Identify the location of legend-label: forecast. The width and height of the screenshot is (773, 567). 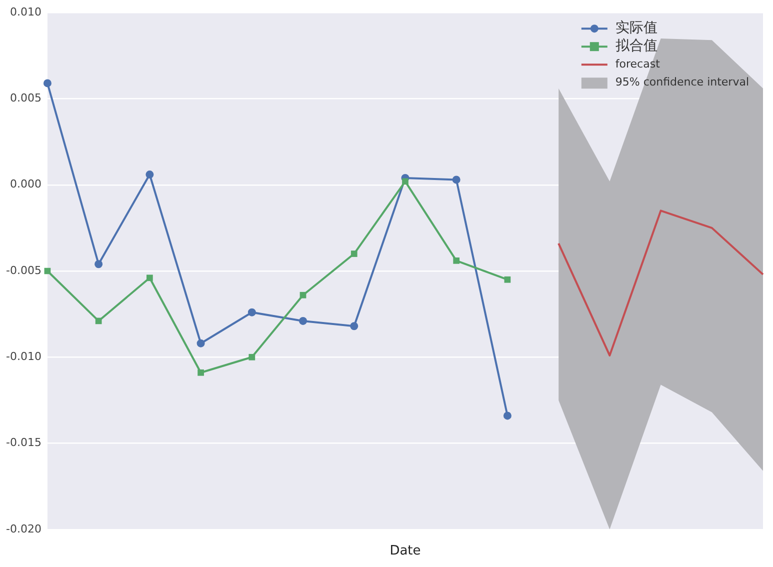
(638, 63).